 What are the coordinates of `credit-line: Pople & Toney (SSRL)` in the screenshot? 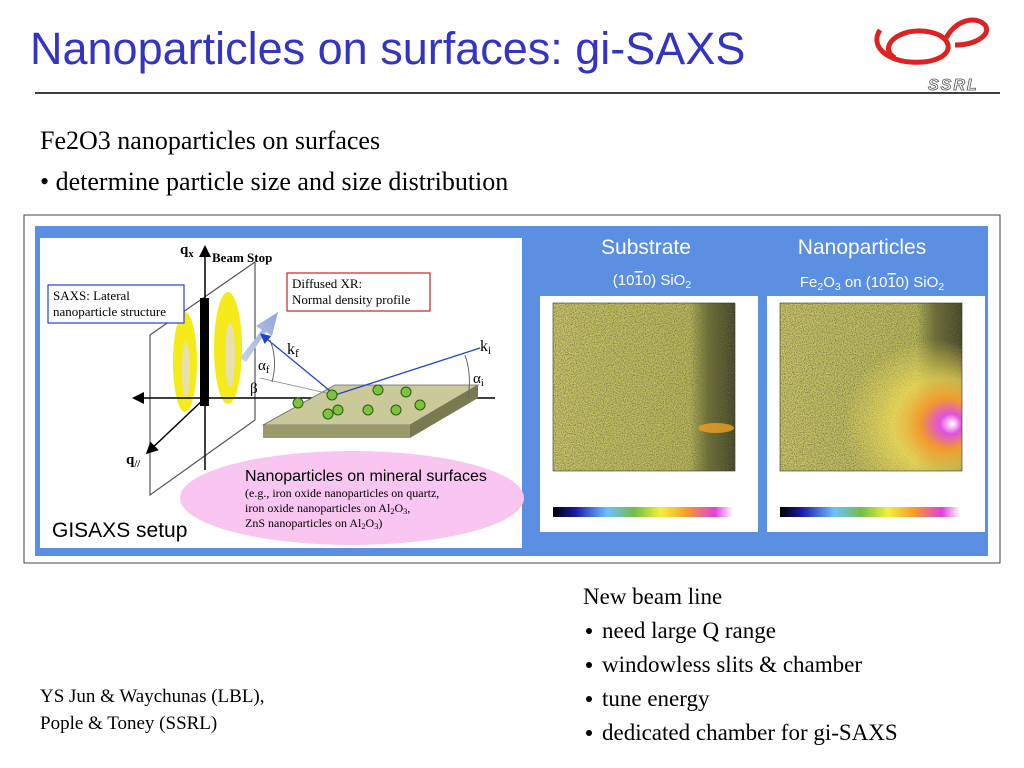 It's located at (128, 723).